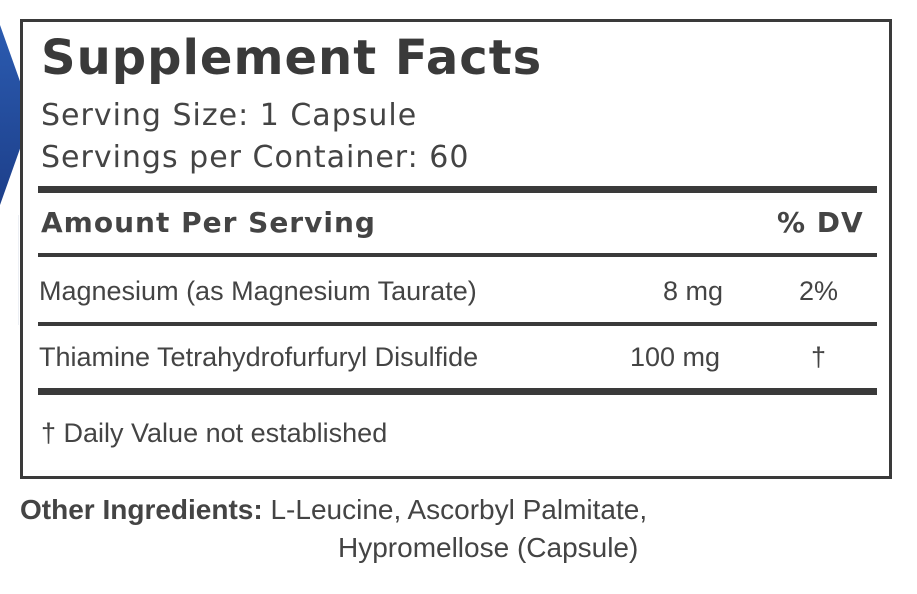  Describe the element at coordinates (820, 222) in the screenshot. I see `dv-header: % DV` at that location.